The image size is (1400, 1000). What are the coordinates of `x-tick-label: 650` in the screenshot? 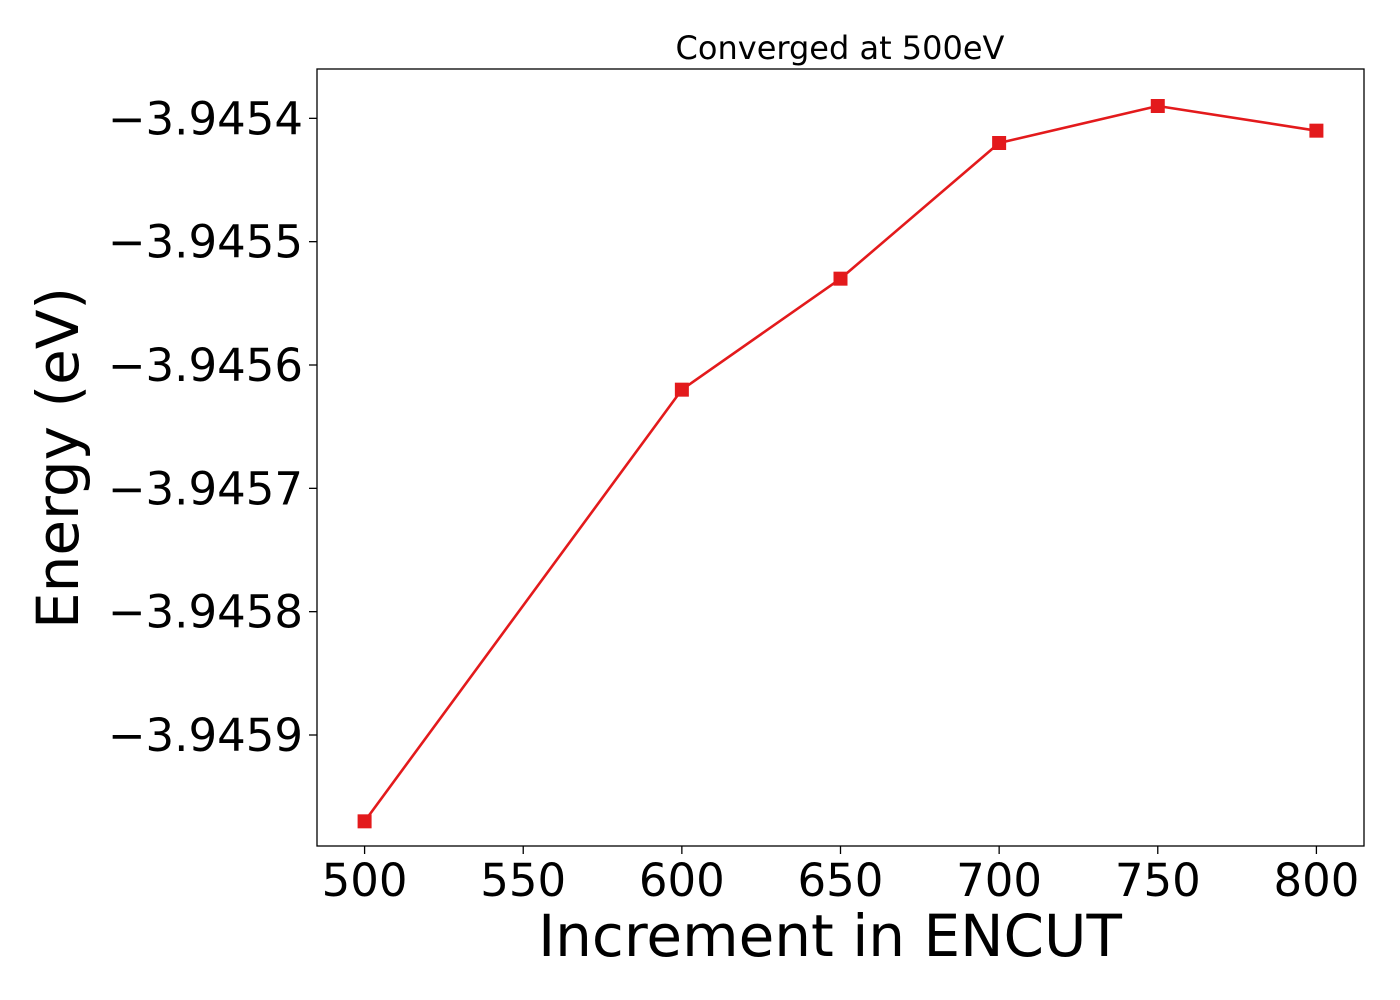 It's located at (841, 880).